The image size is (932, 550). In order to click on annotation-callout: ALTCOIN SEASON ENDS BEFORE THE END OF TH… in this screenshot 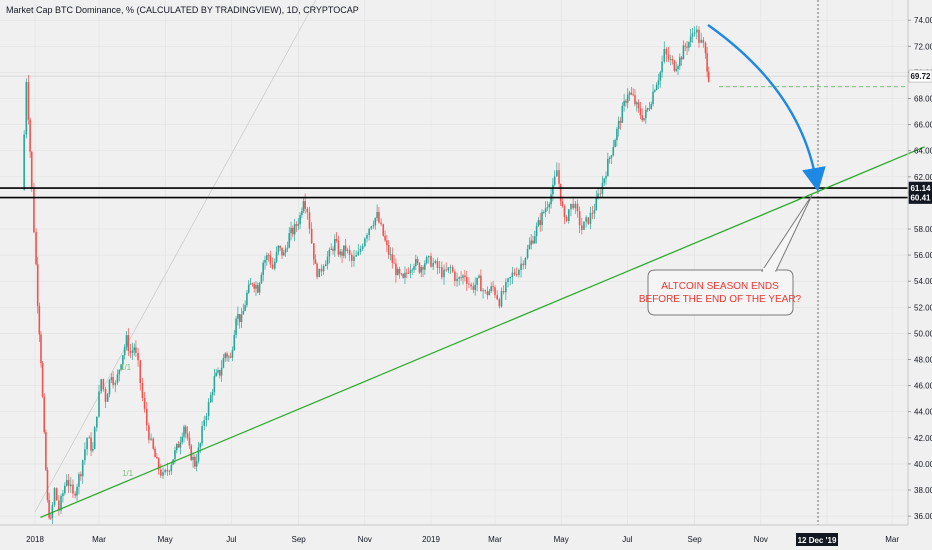, I will do `click(726, 255)`.